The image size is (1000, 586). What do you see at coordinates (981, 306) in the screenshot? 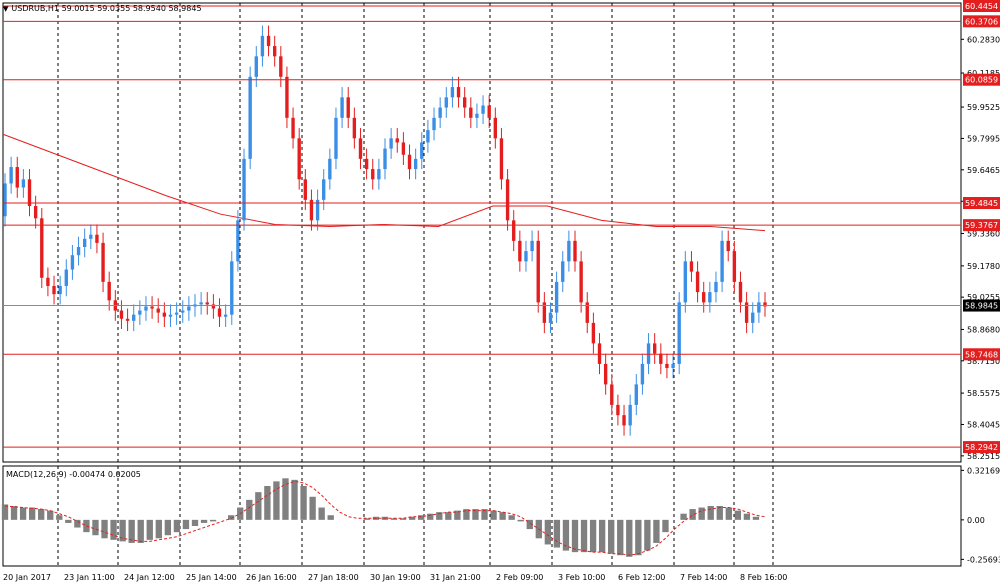
I see `current-price-label: 58.9845` at bounding box center [981, 306].